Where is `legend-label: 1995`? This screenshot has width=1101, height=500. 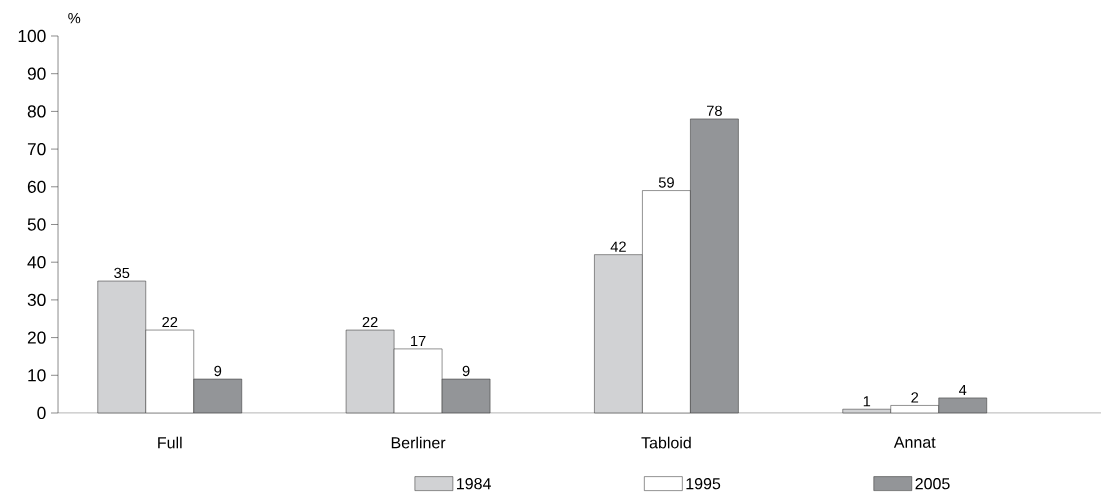
legend-label: 1995 is located at coordinates (703, 484).